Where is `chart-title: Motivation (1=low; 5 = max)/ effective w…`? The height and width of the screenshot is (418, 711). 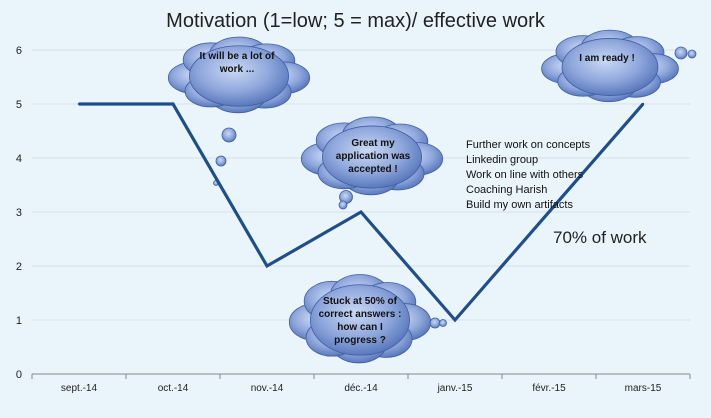 chart-title: Motivation (1=low; 5 = max)/ effective w… is located at coordinates (355, 21).